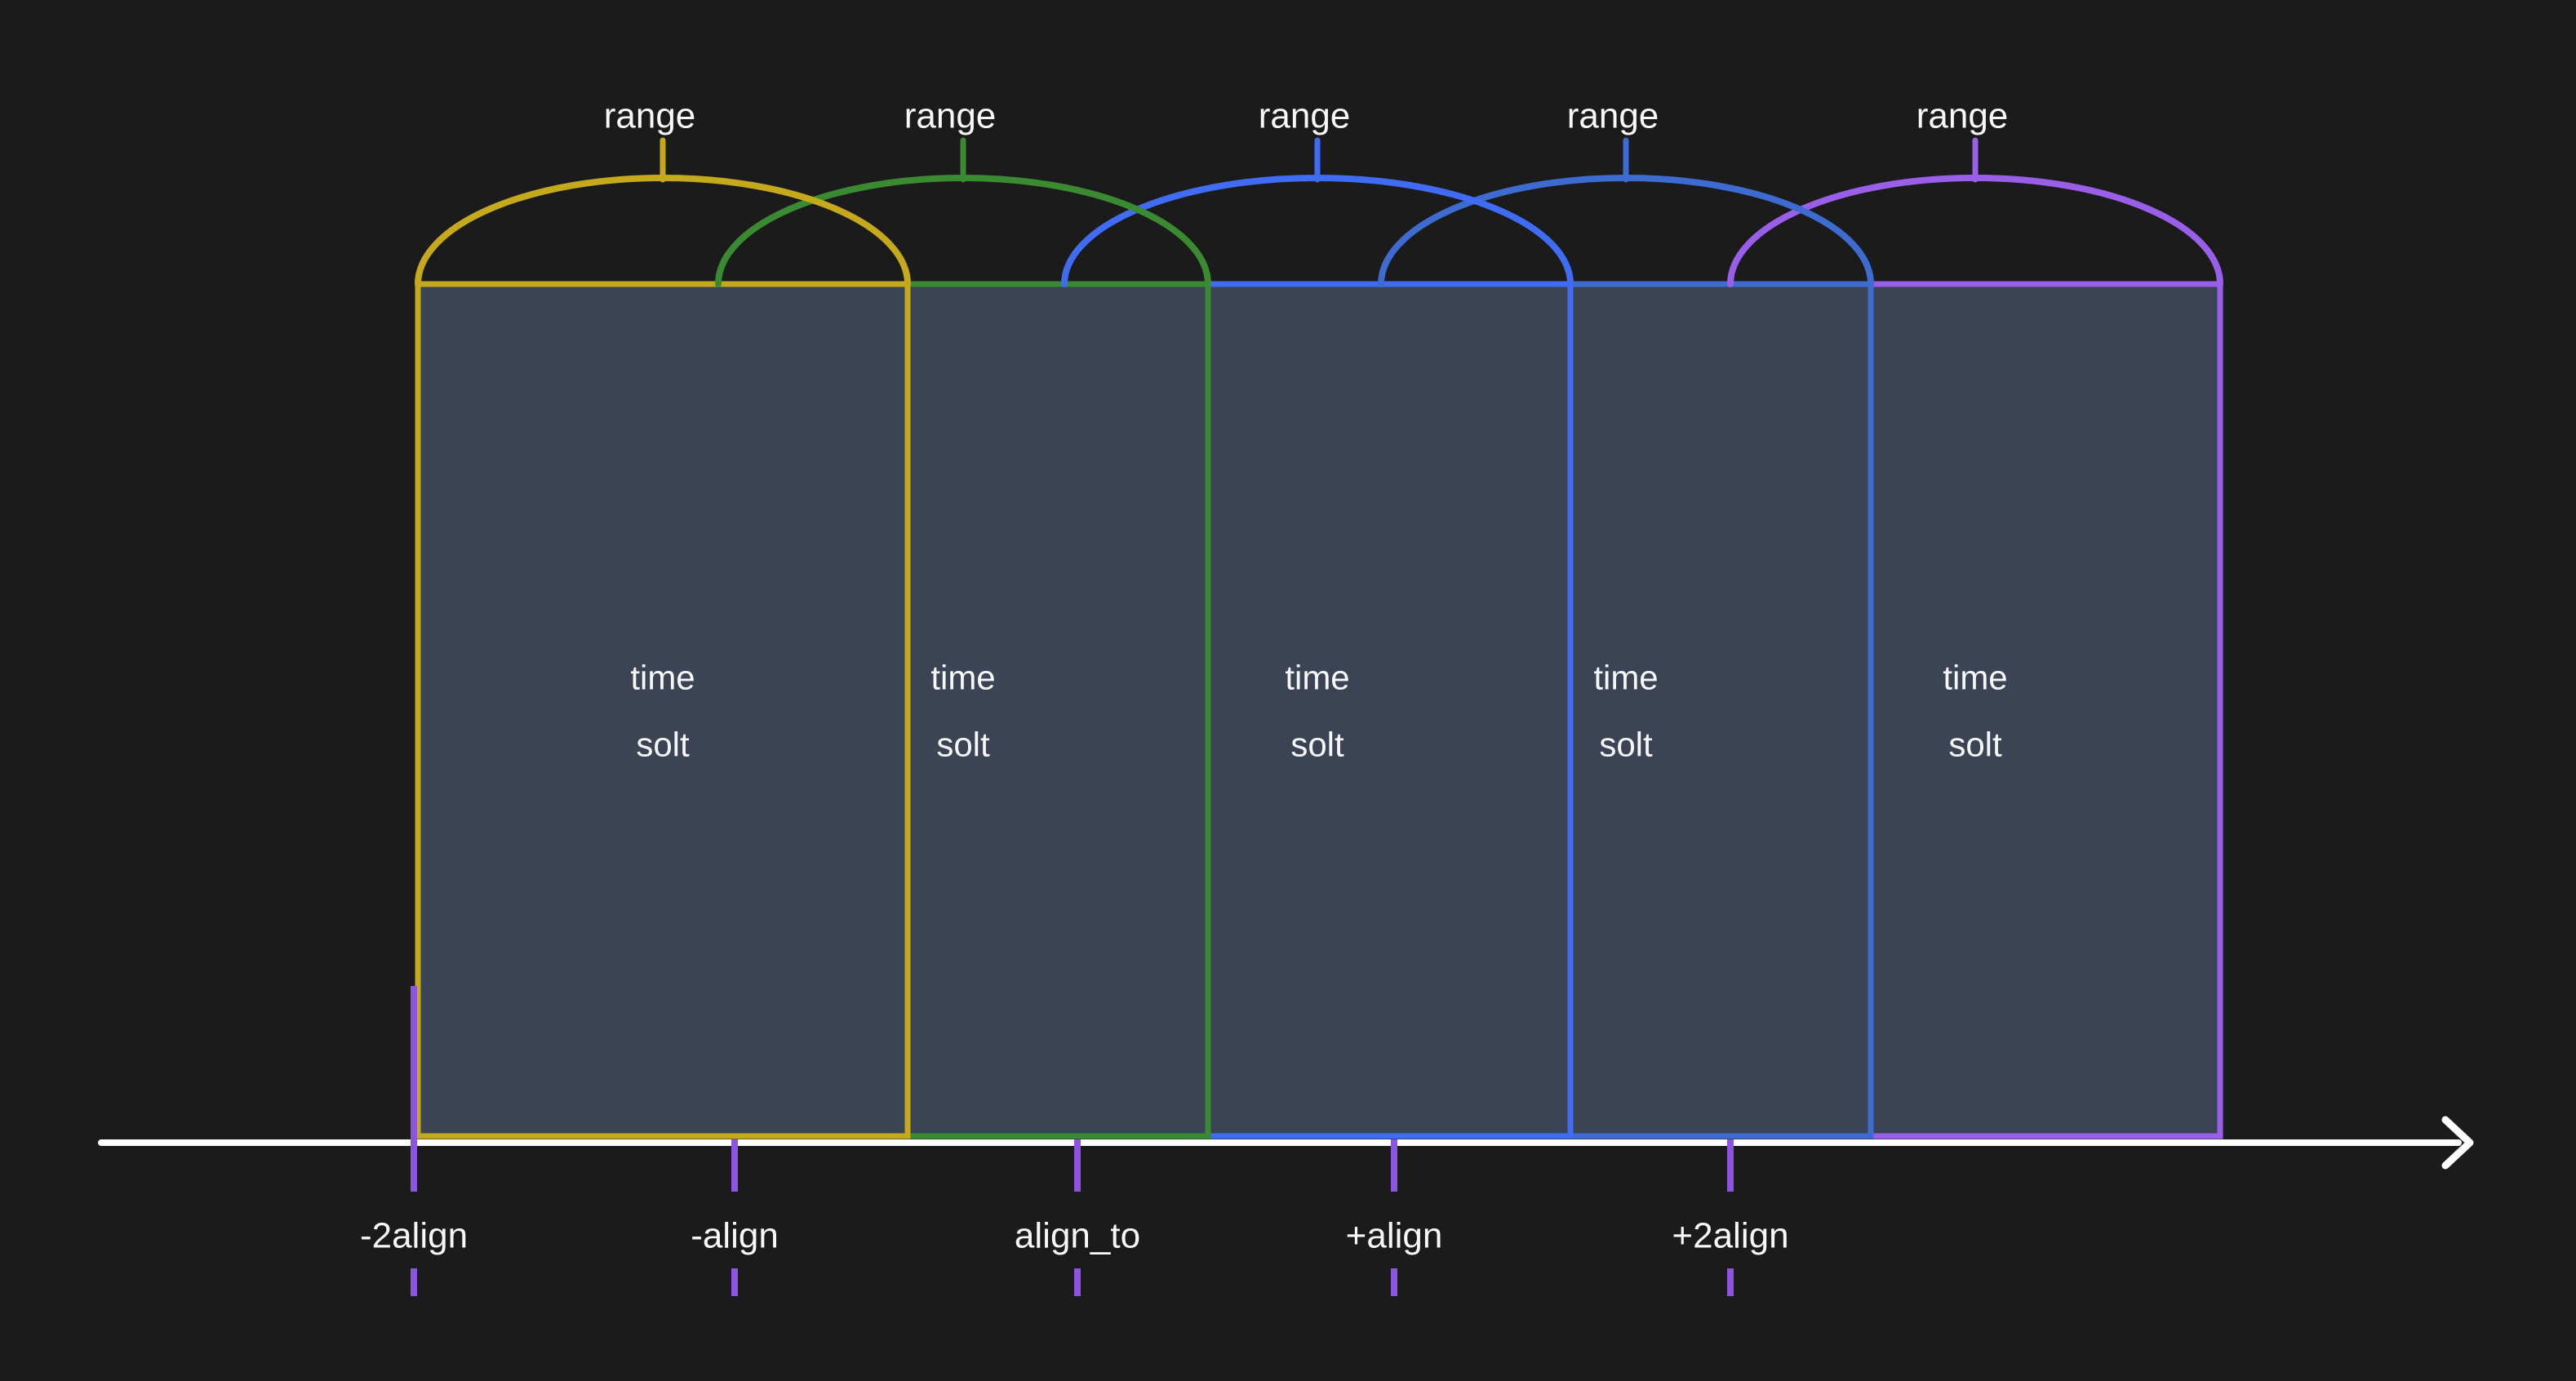 The height and width of the screenshot is (1381, 2576). I want to click on range-labels-layer: range range range range range, so click(1306, 139).